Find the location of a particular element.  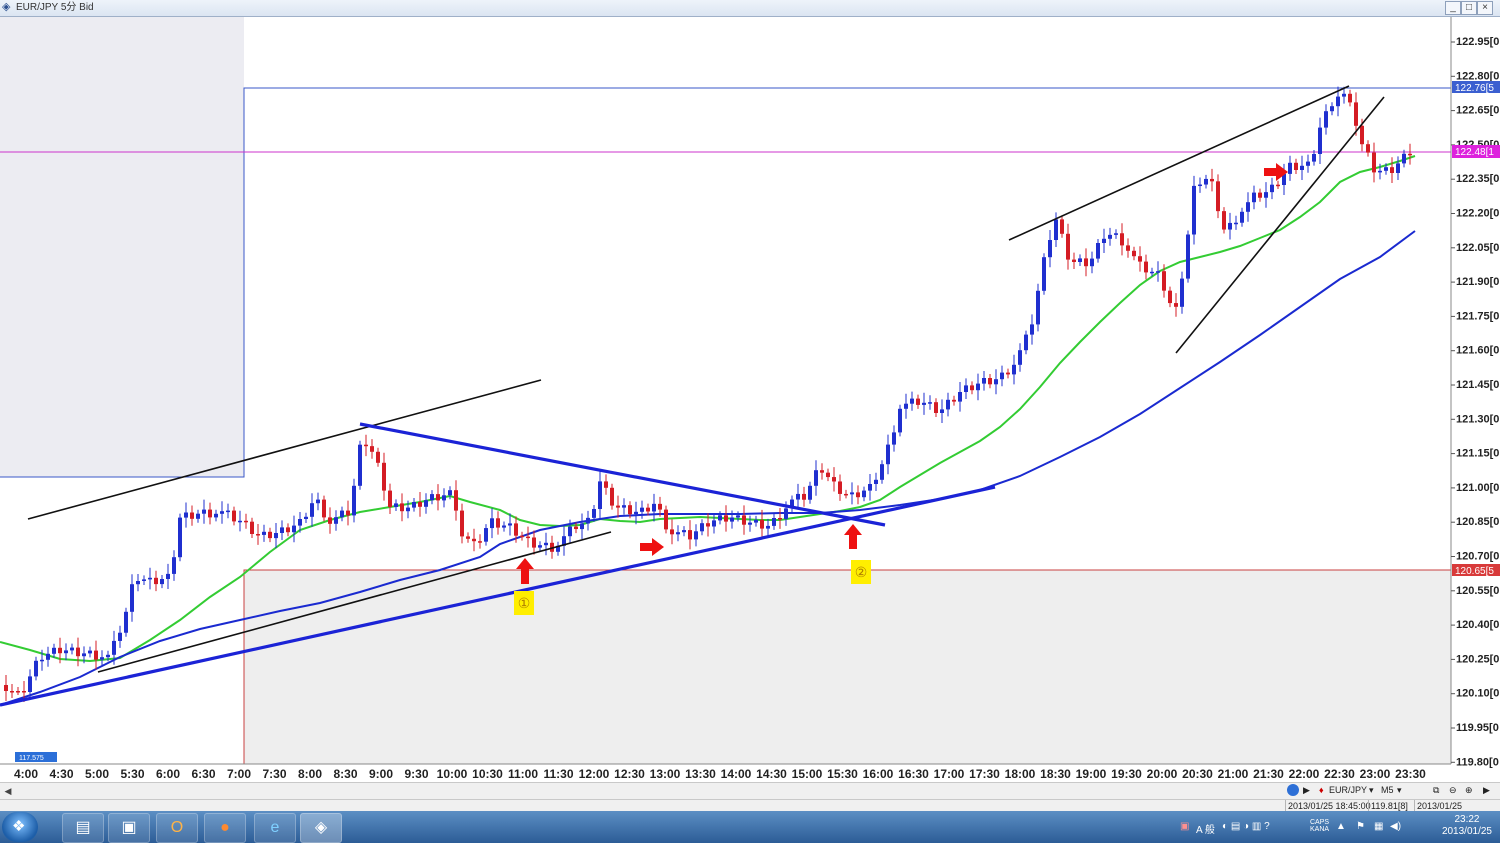

lower-level-badge is located at coordinates (1476, 570).